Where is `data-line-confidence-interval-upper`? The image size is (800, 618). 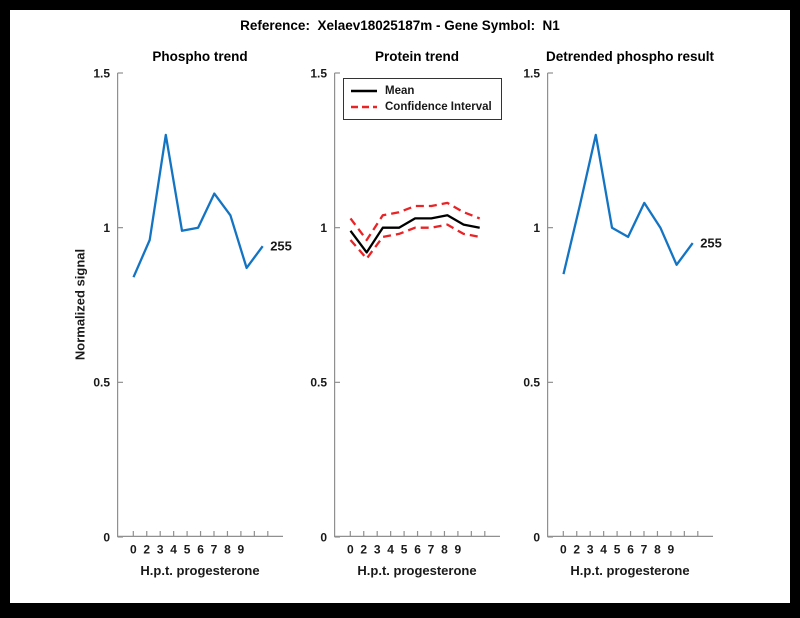
data-line-confidence-interval-upper is located at coordinates (415, 221).